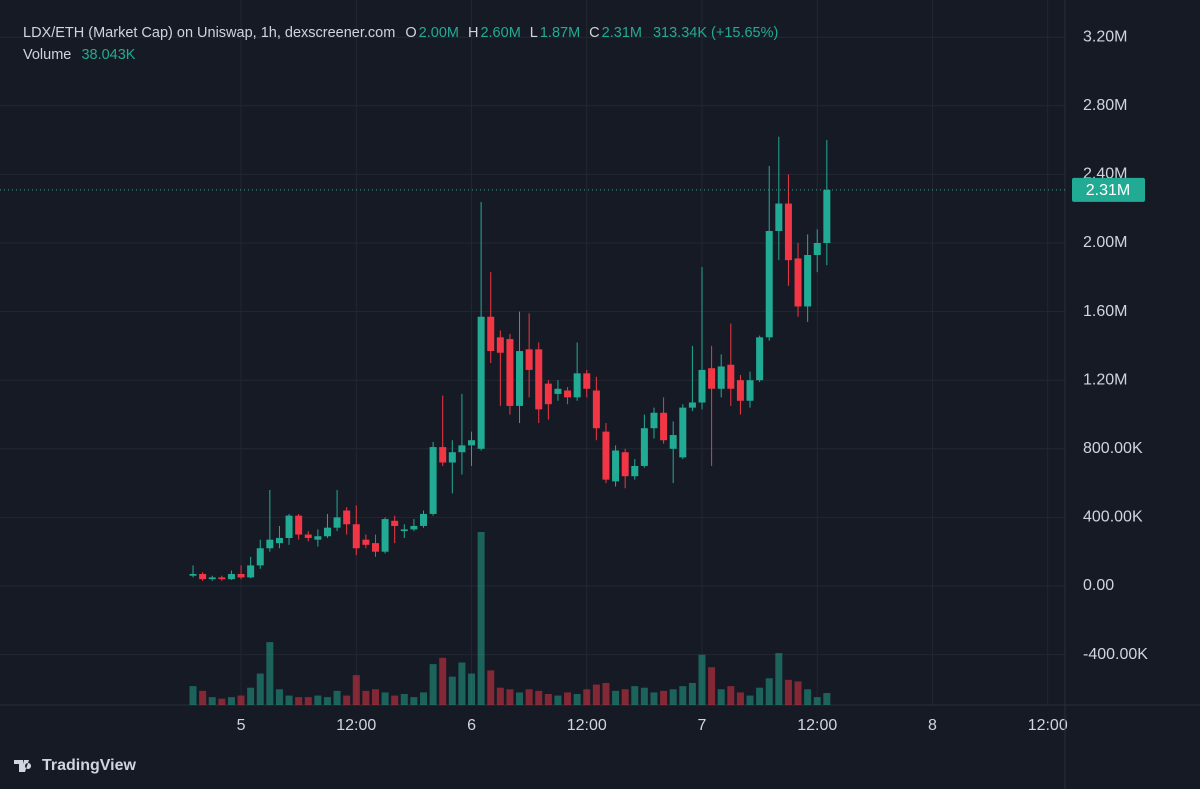 Image resolution: width=1200 pixels, height=789 pixels. Describe the element at coordinates (1098, 585) in the screenshot. I see `y-tick-label: 0.00` at that location.